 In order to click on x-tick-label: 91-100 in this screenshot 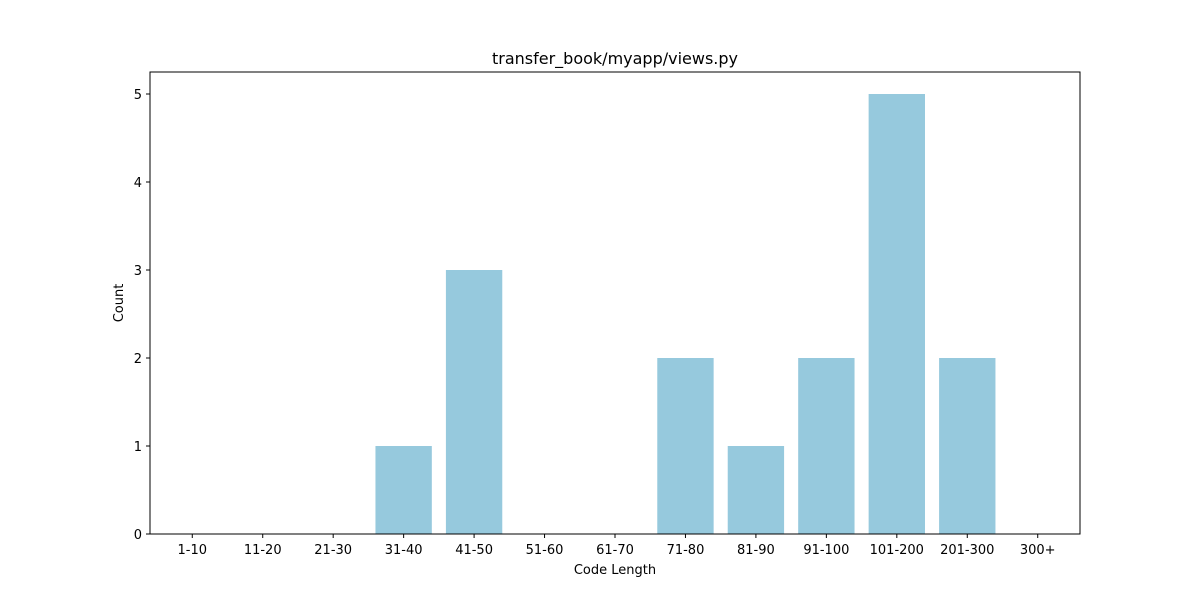, I will do `click(826, 550)`.